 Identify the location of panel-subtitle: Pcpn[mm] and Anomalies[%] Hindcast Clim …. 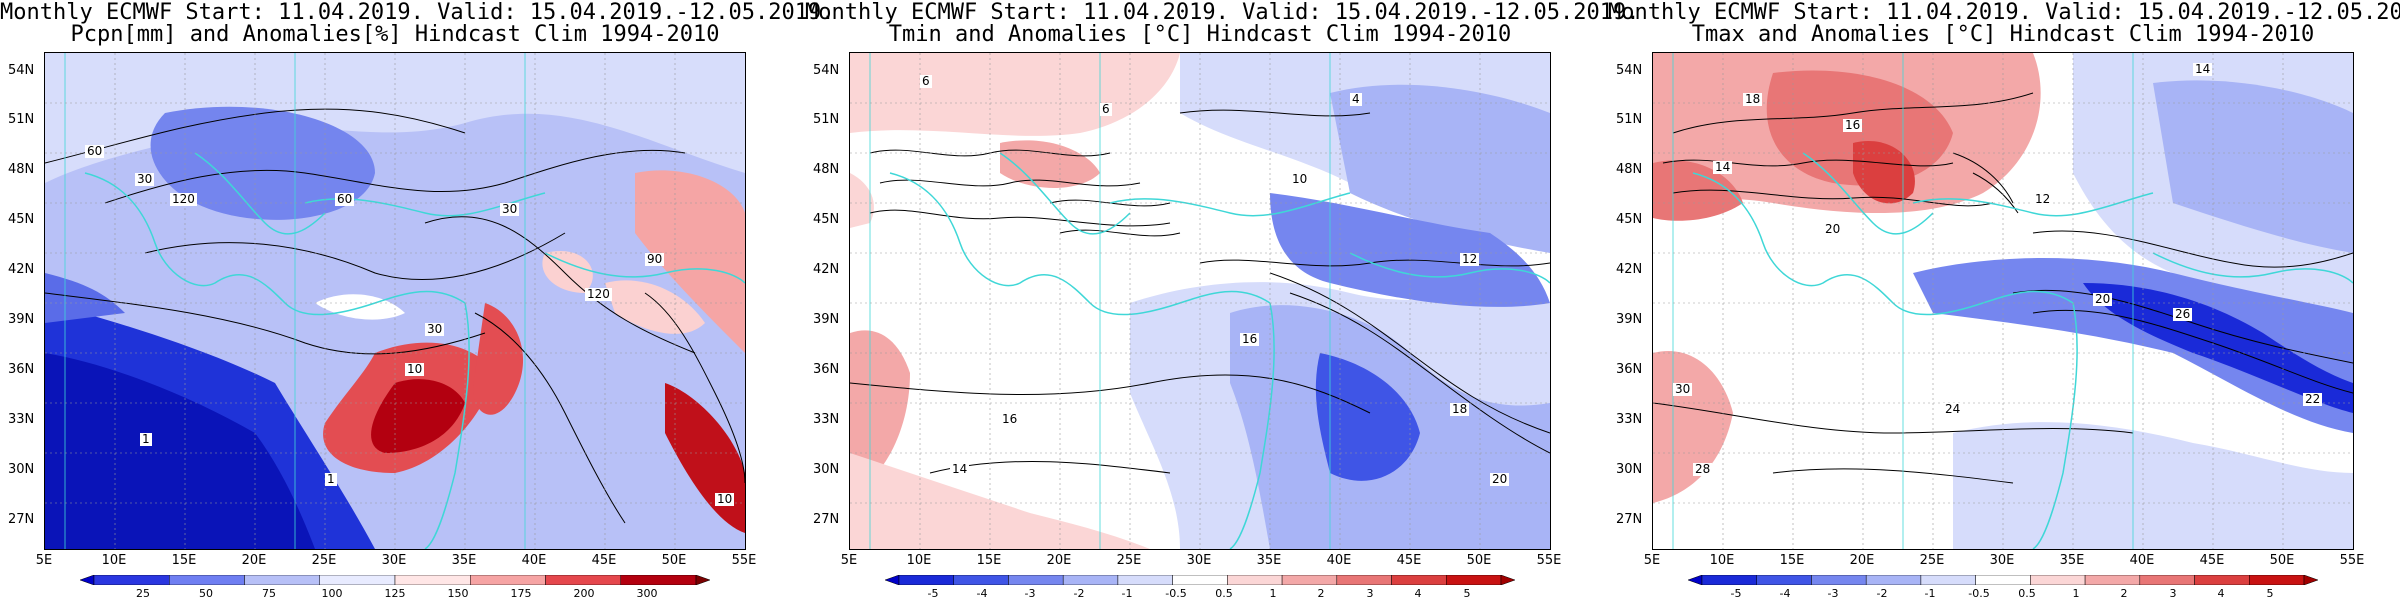
(395, 34).